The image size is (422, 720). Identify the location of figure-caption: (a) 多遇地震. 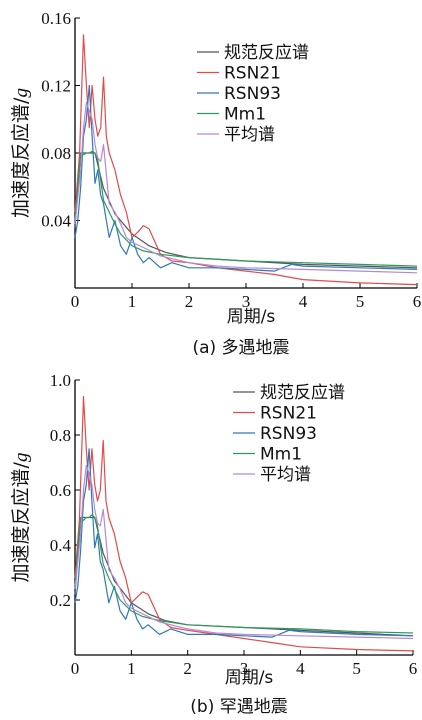
(240, 348).